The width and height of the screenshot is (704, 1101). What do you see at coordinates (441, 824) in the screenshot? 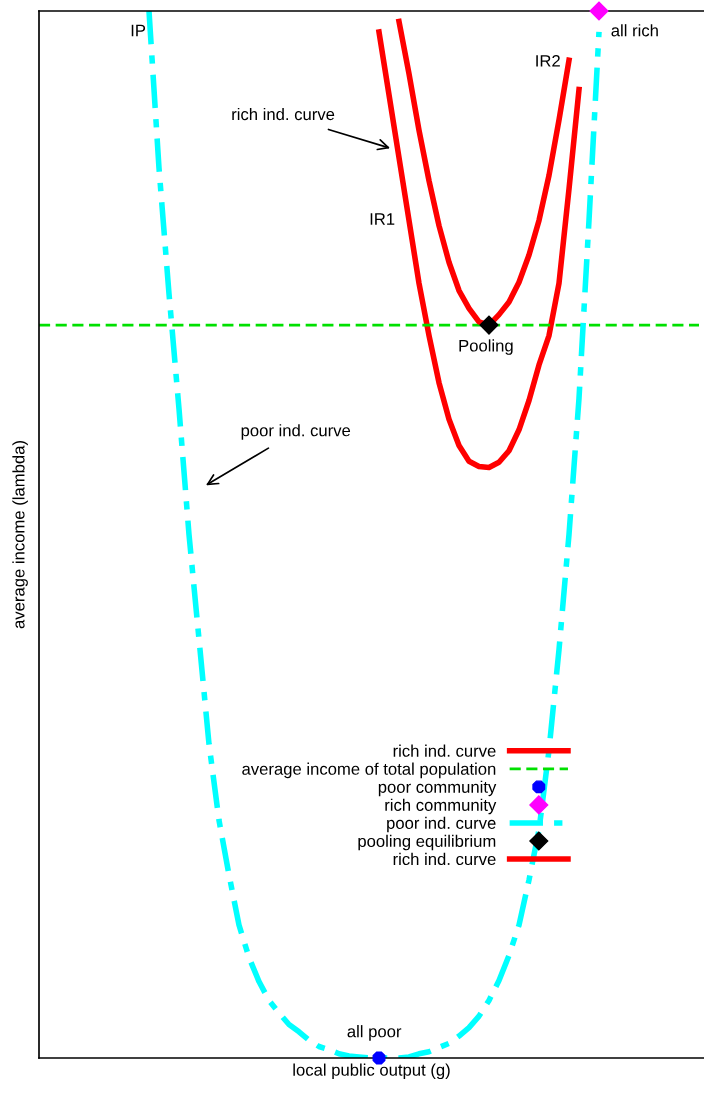
I see `legend-label: poor ind. curve` at bounding box center [441, 824].